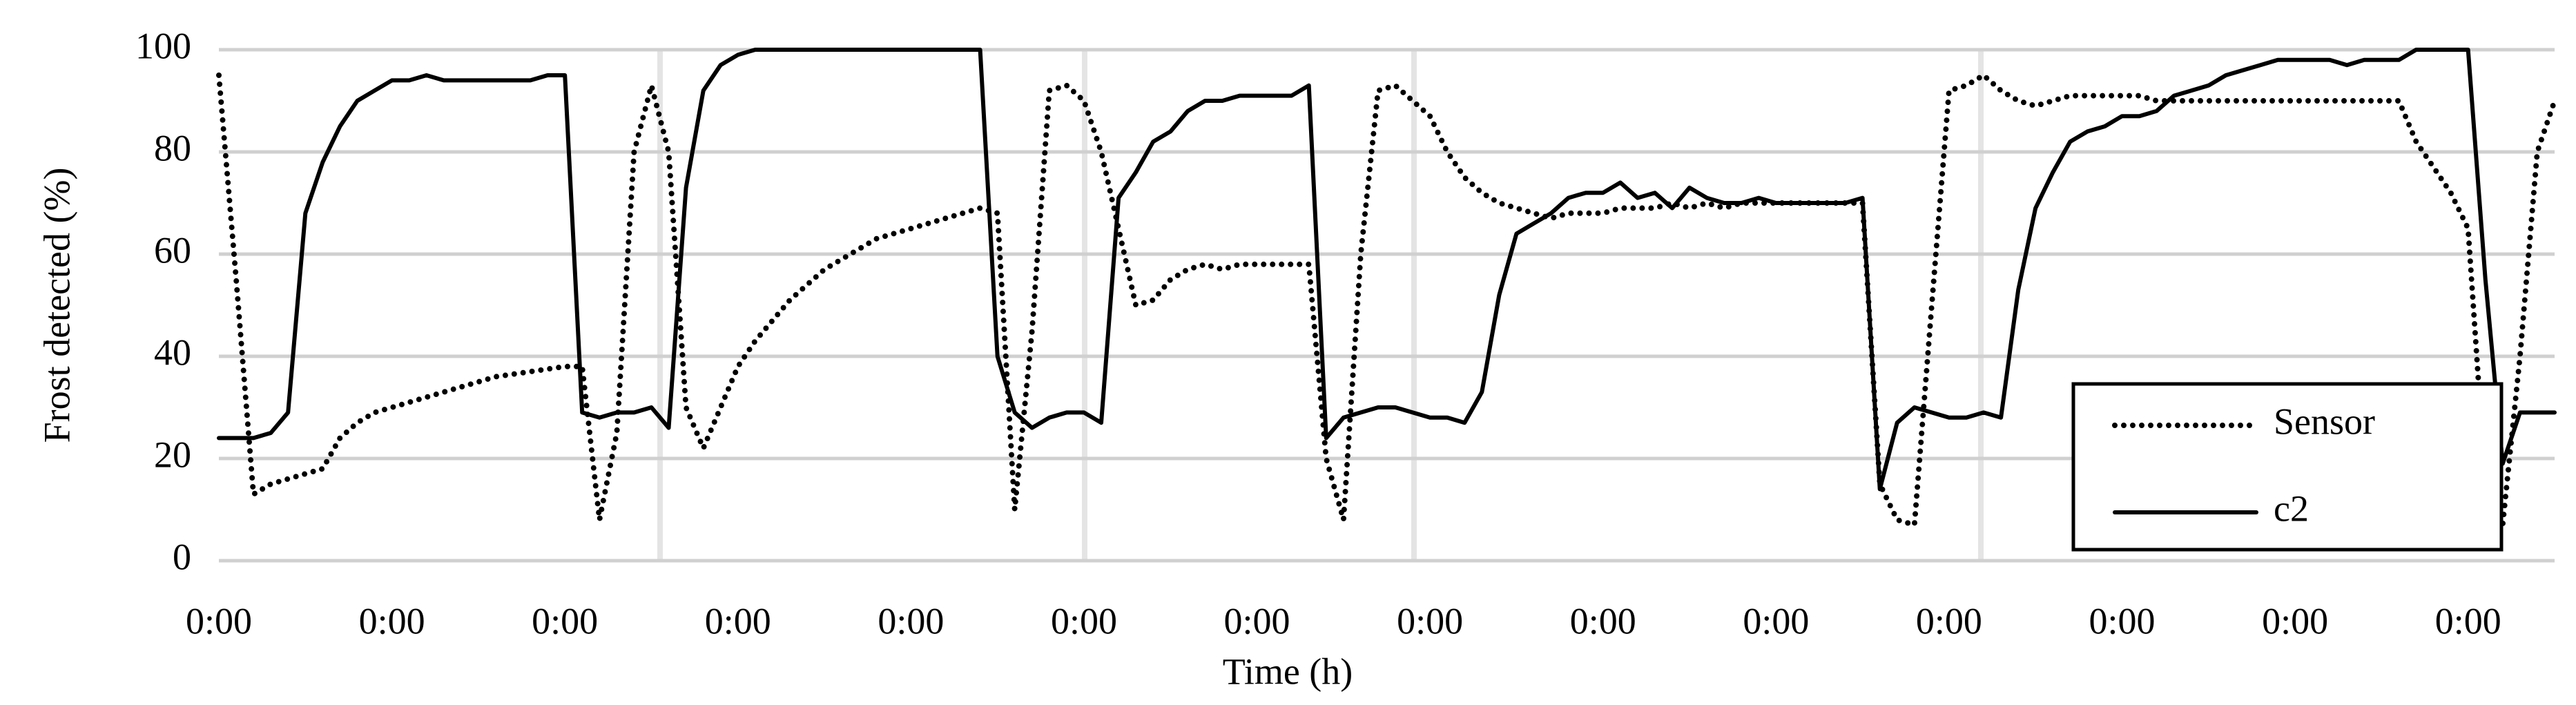  What do you see at coordinates (1288, 671) in the screenshot?
I see `x-axis-title: Time (h)` at bounding box center [1288, 671].